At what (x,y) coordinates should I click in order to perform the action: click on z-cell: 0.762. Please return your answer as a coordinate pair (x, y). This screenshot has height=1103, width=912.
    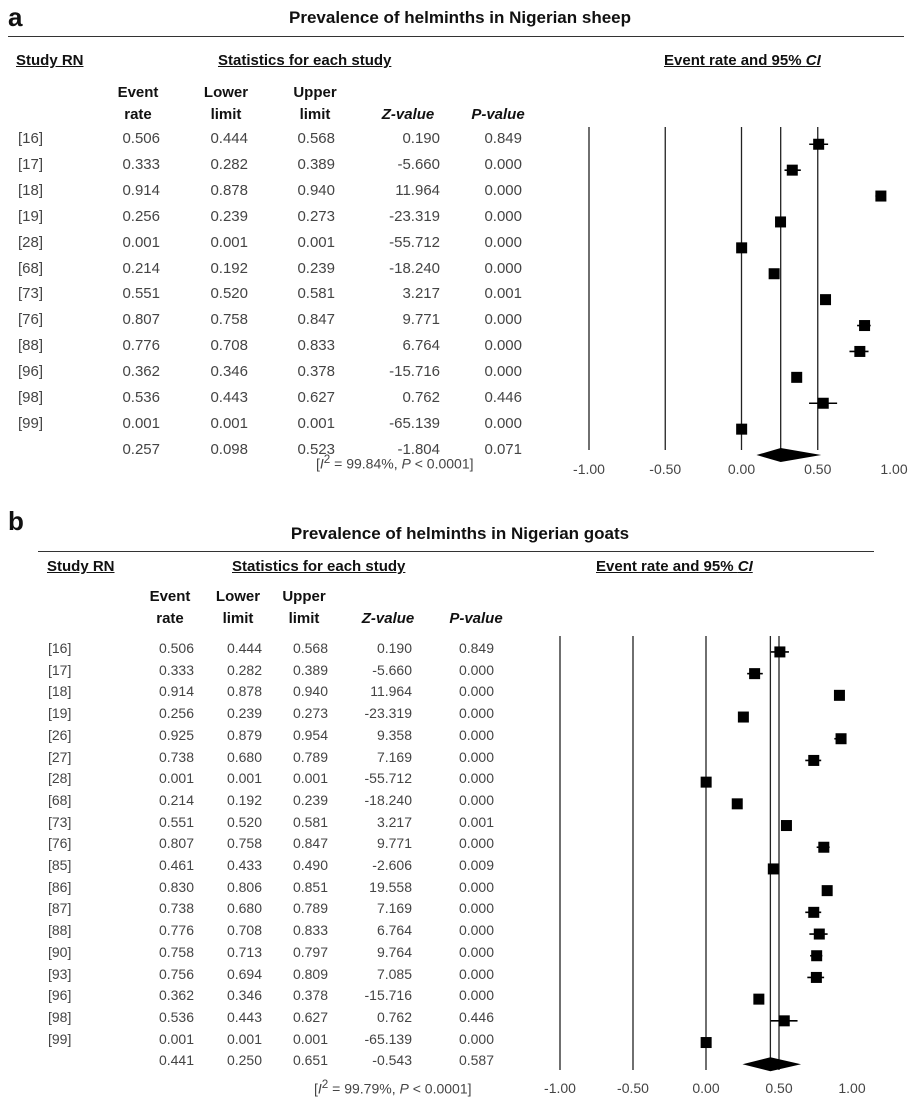
    Looking at the image, I should click on (421, 397).